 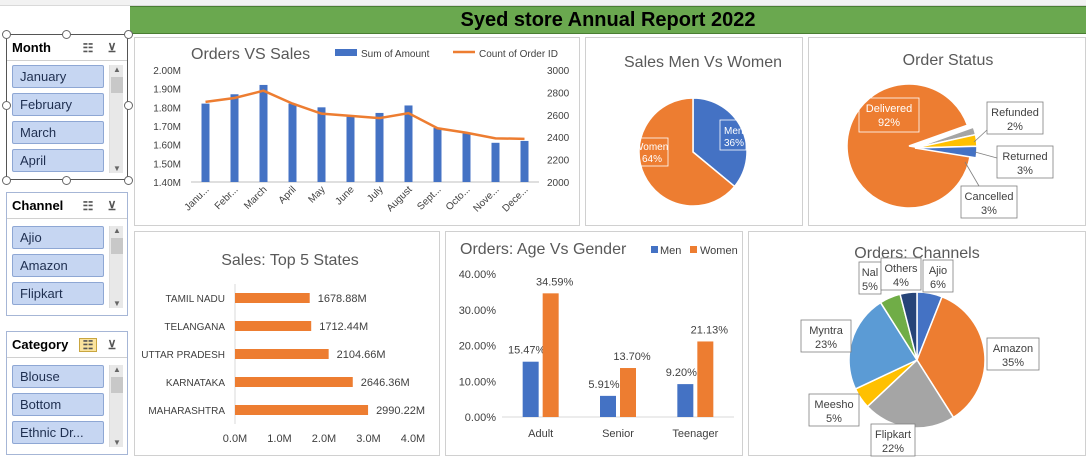 I want to click on refunded-pct: 2%, so click(x=1015, y=127).